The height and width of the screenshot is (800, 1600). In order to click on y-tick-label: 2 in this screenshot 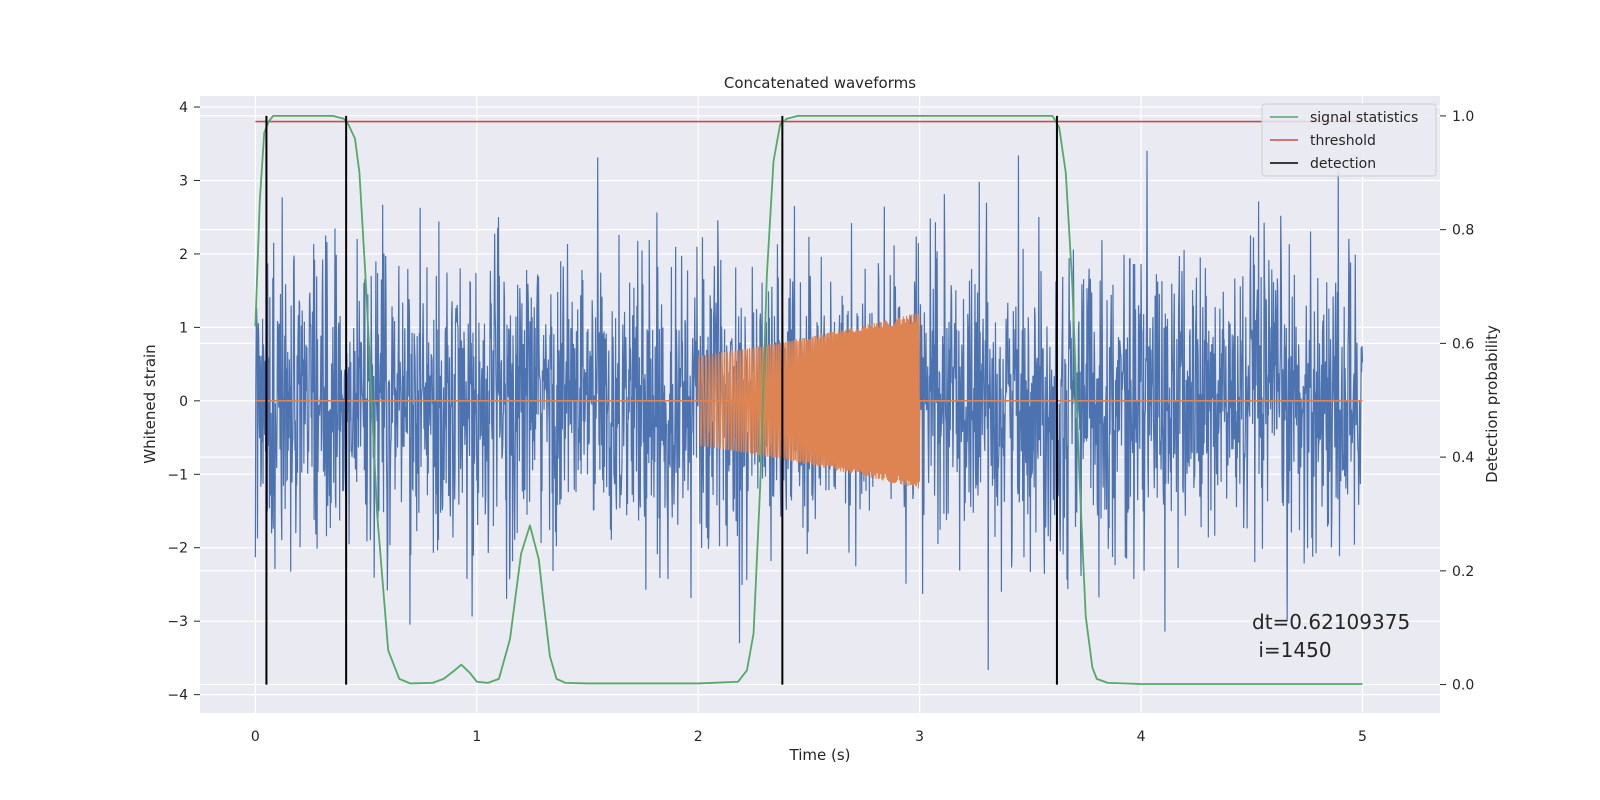, I will do `click(183, 255)`.